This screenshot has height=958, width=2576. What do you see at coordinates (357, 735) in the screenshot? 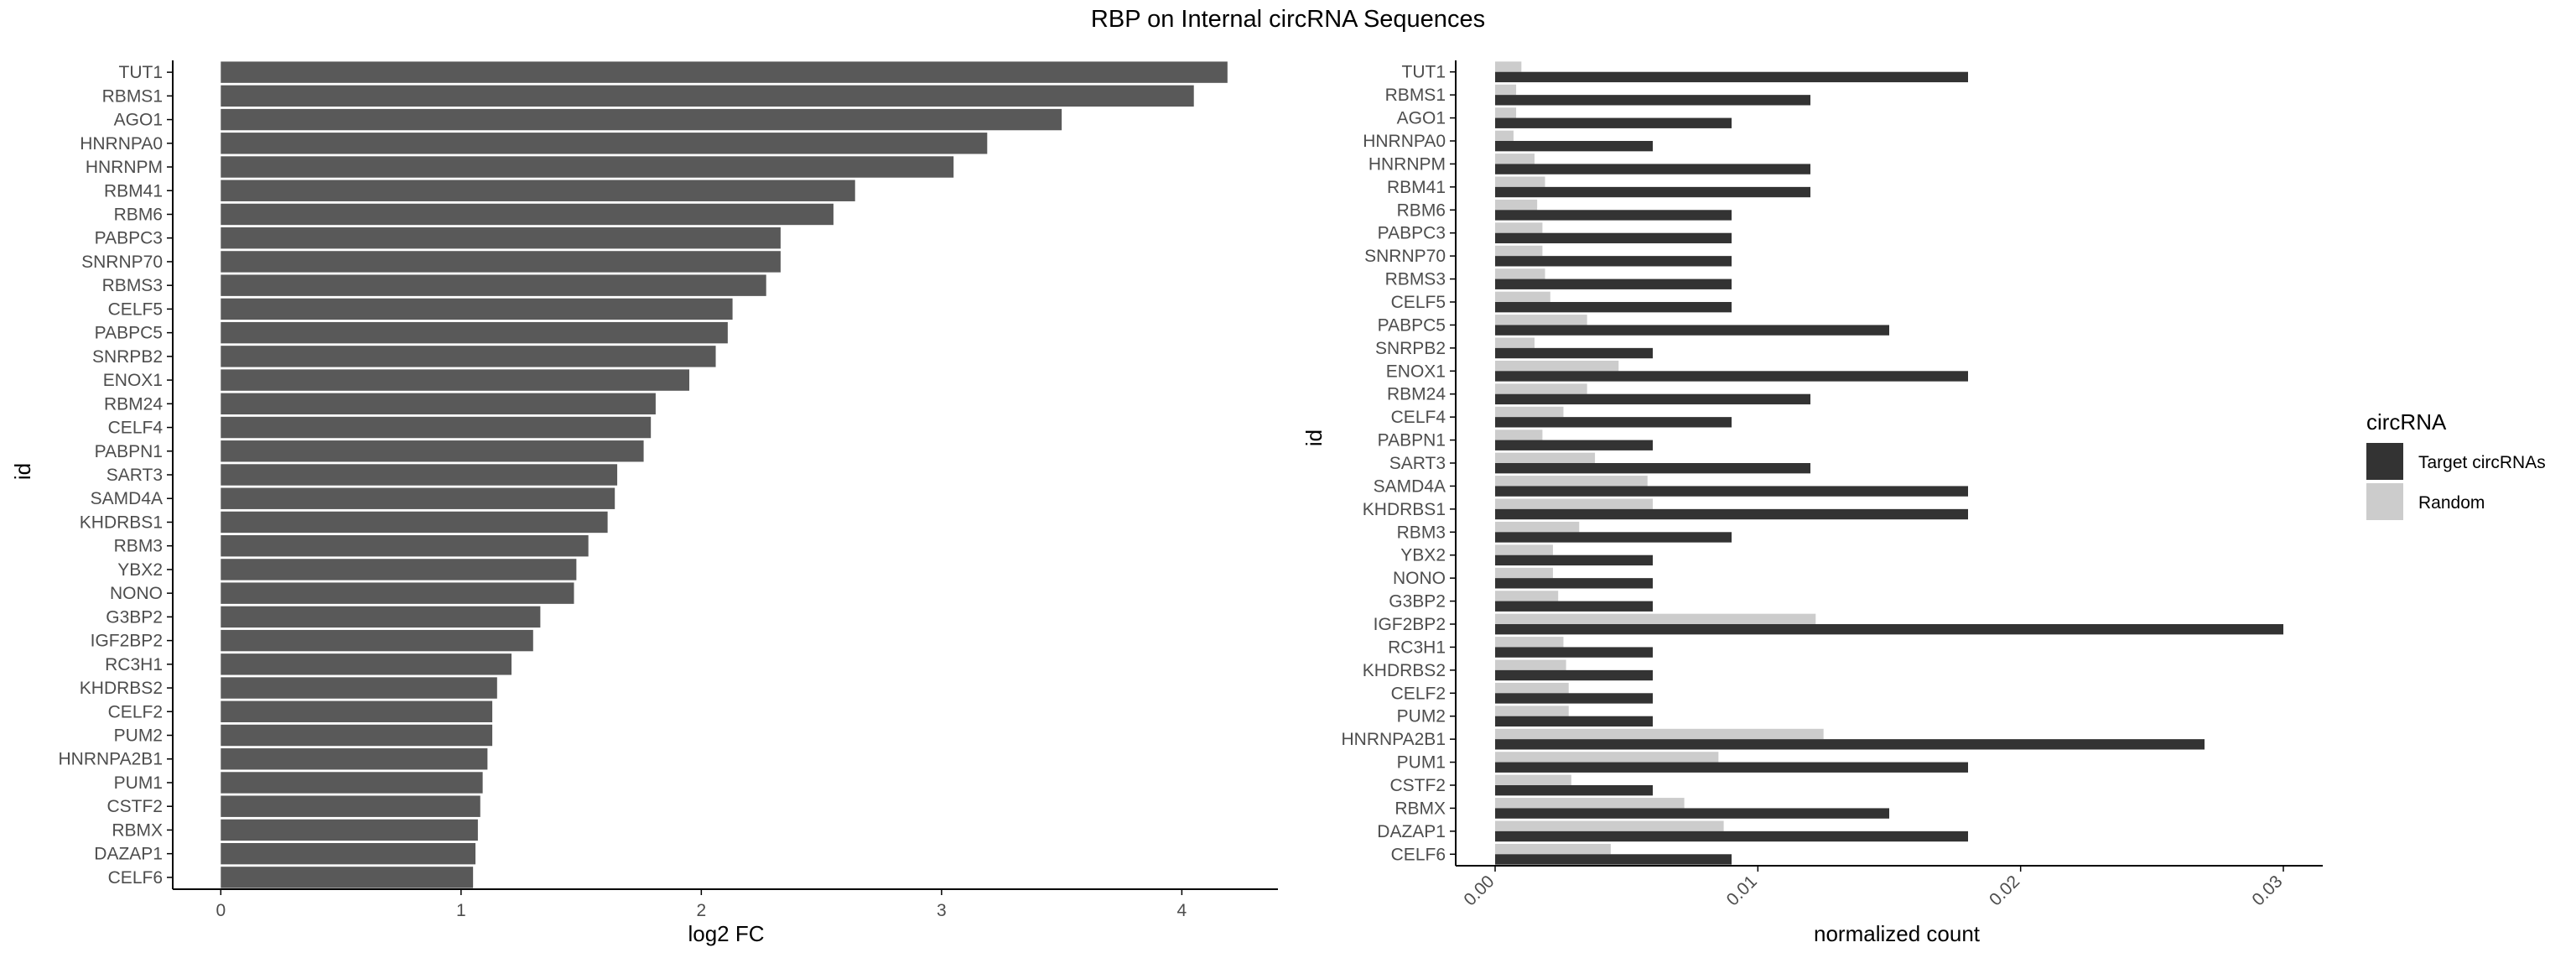
I see `log2fc-bar-pum2` at bounding box center [357, 735].